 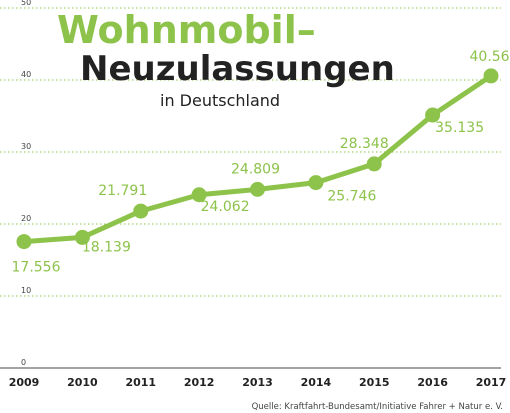 What do you see at coordinates (36, 268) in the screenshot?
I see `data-label: 17.556` at bounding box center [36, 268].